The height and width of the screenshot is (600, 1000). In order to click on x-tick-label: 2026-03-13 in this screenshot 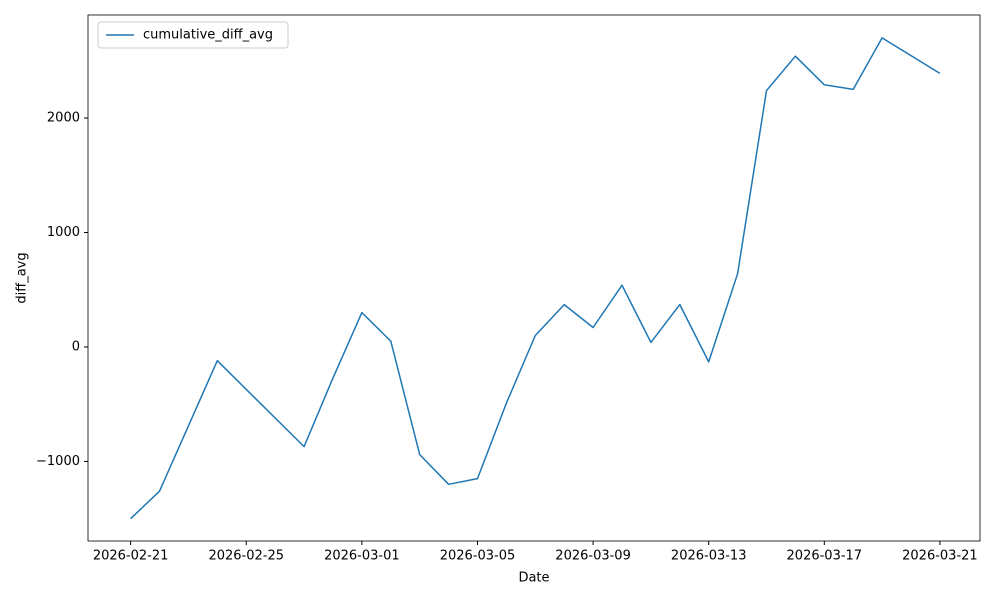, I will do `click(709, 556)`.